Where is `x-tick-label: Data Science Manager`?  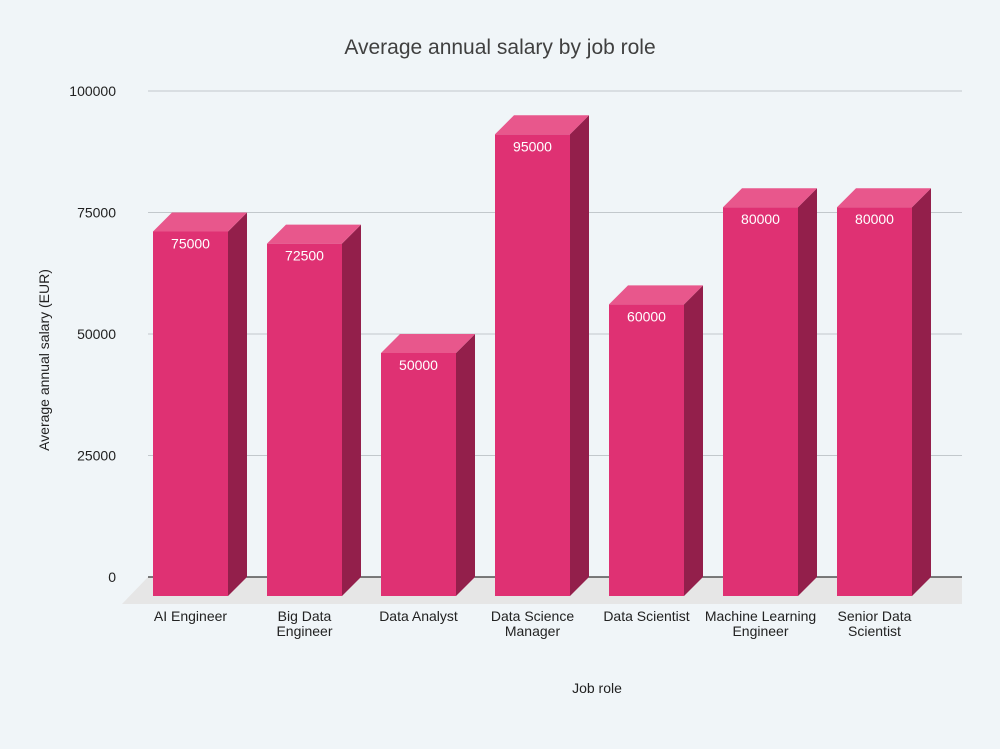
x-tick-label: Data Science Manager is located at coordinates (532, 623).